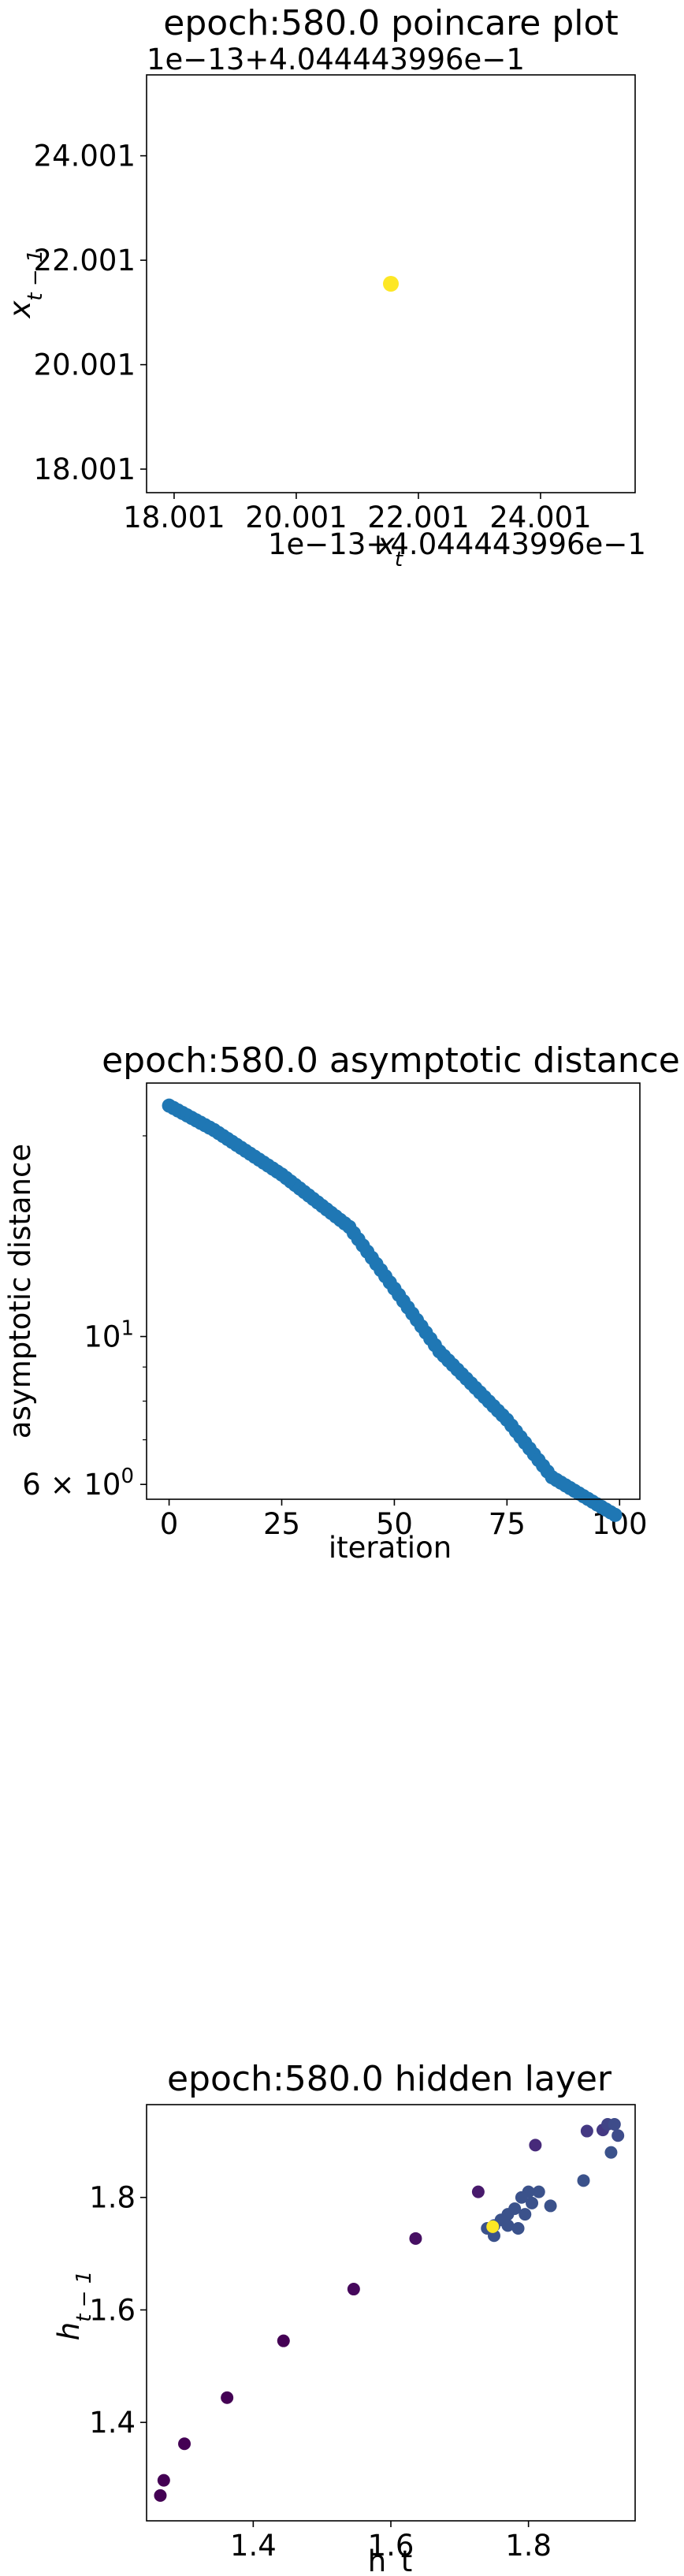 This screenshot has height=2576, width=684. I want to click on poincare-ytick-label: 20.001, so click(85, 365).